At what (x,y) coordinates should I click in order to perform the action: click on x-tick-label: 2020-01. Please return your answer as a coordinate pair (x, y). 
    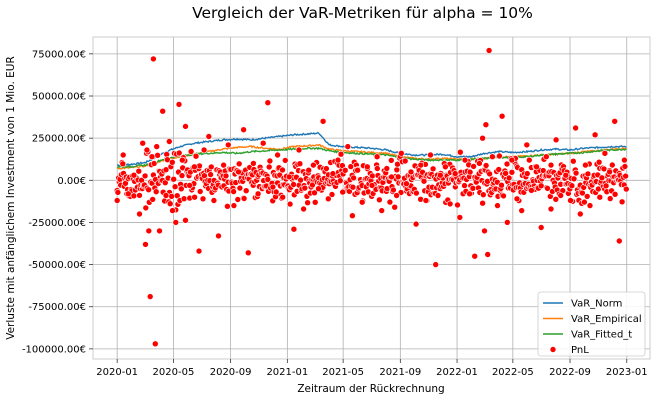
    Looking at the image, I should click on (117, 372).